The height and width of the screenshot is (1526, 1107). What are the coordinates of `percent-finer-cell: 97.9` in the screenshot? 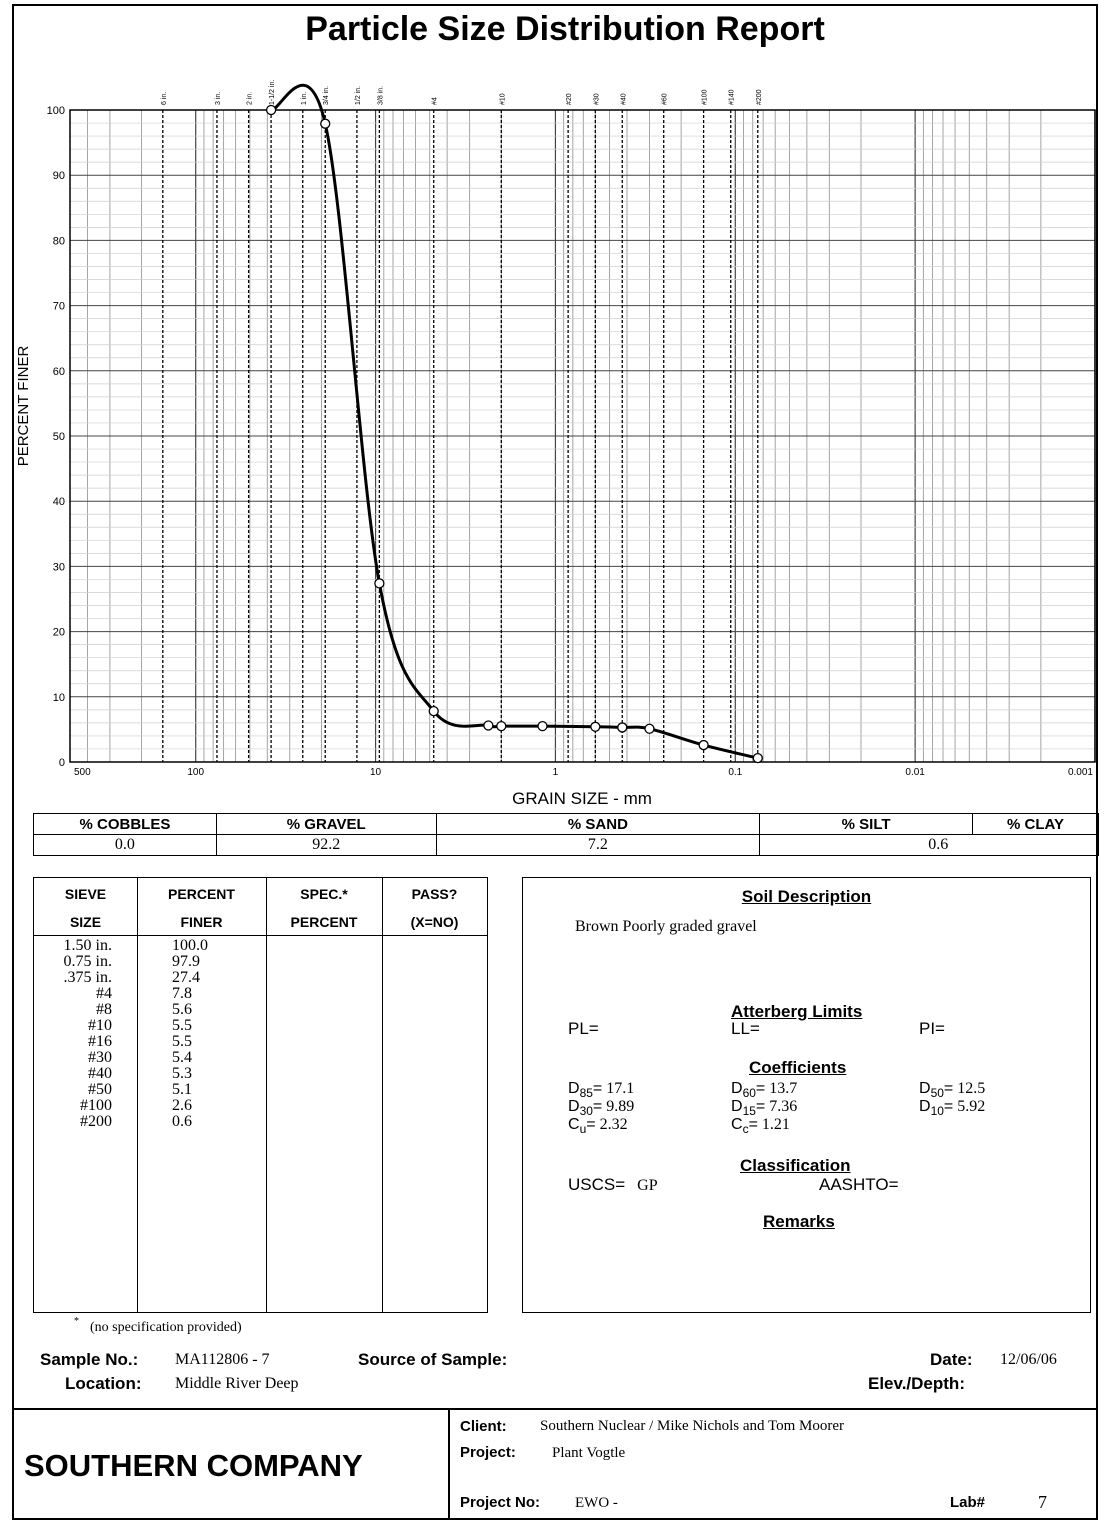 It's located at (186, 961).